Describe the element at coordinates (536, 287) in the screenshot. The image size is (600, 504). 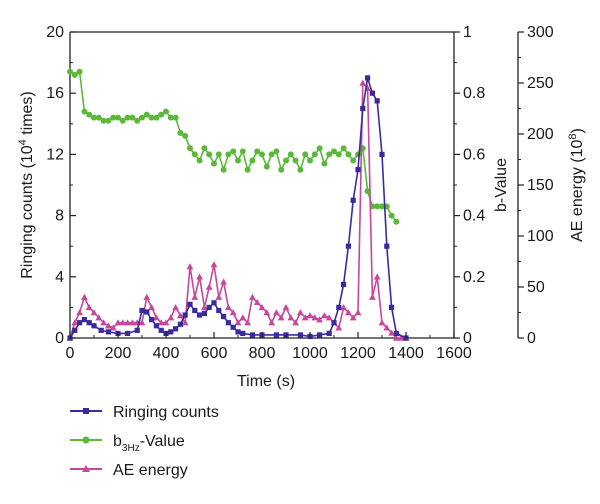
I see `y-ae-tick-label: 50` at that location.